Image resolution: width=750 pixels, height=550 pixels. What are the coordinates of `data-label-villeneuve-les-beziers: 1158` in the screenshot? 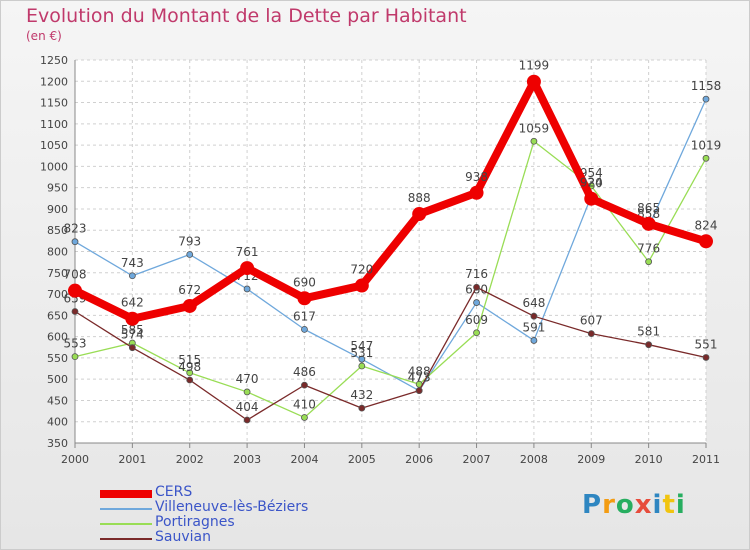 It's located at (706, 86).